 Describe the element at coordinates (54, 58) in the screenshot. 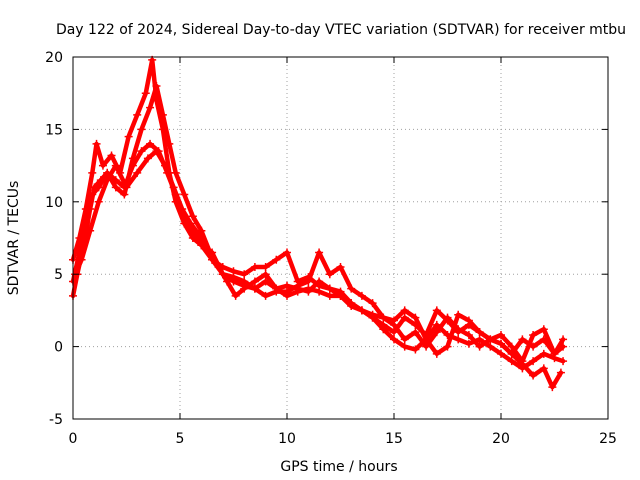

I see `y-tick-label: 20` at that location.